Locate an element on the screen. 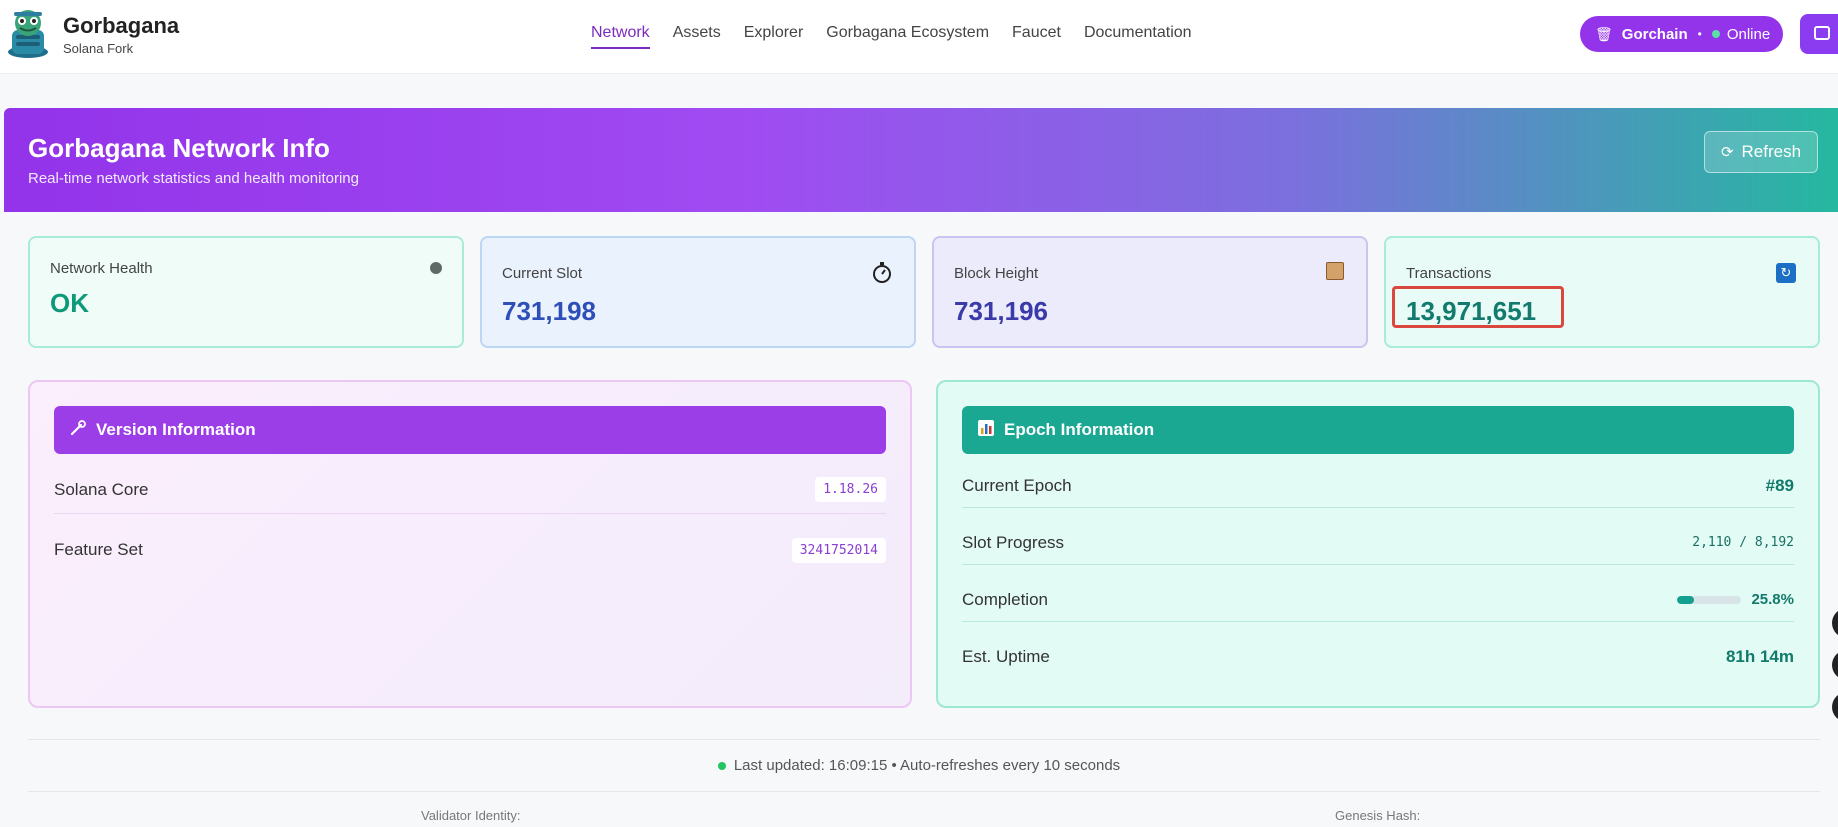 The height and width of the screenshot is (827, 1838). epoch-row-slot-progress: Slot Progress 2,110 / 8,192 is located at coordinates (1378, 543).